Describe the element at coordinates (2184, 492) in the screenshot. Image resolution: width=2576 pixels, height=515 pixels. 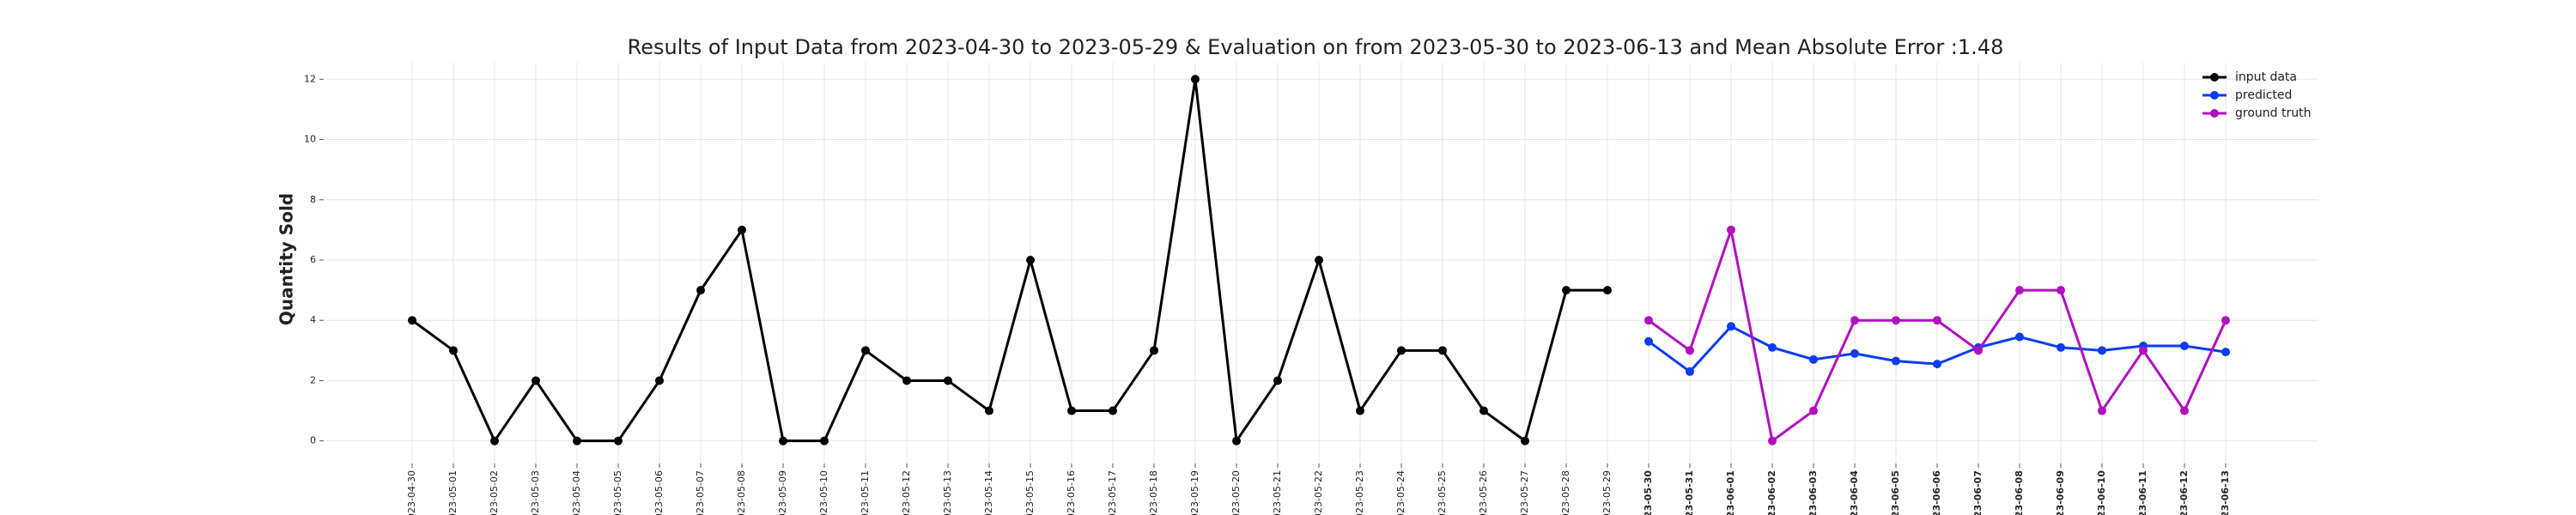
I see `x-tick-label: 2023-06-12` at that location.